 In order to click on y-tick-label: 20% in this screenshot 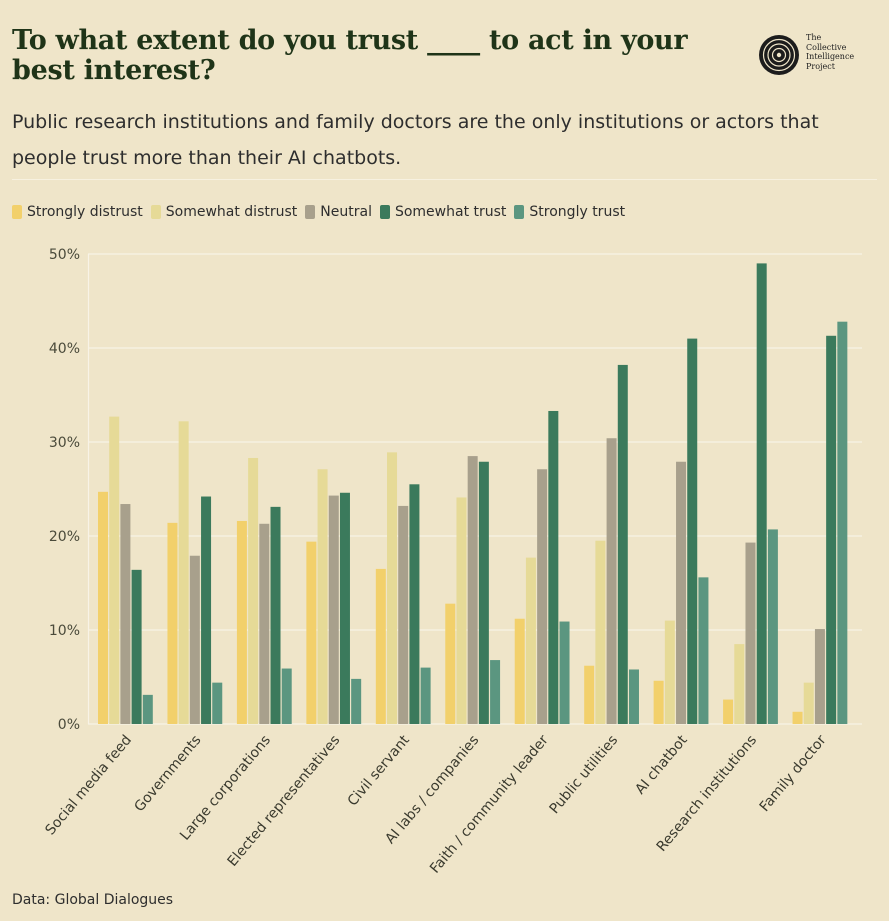, I will do `click(64, 537)`.